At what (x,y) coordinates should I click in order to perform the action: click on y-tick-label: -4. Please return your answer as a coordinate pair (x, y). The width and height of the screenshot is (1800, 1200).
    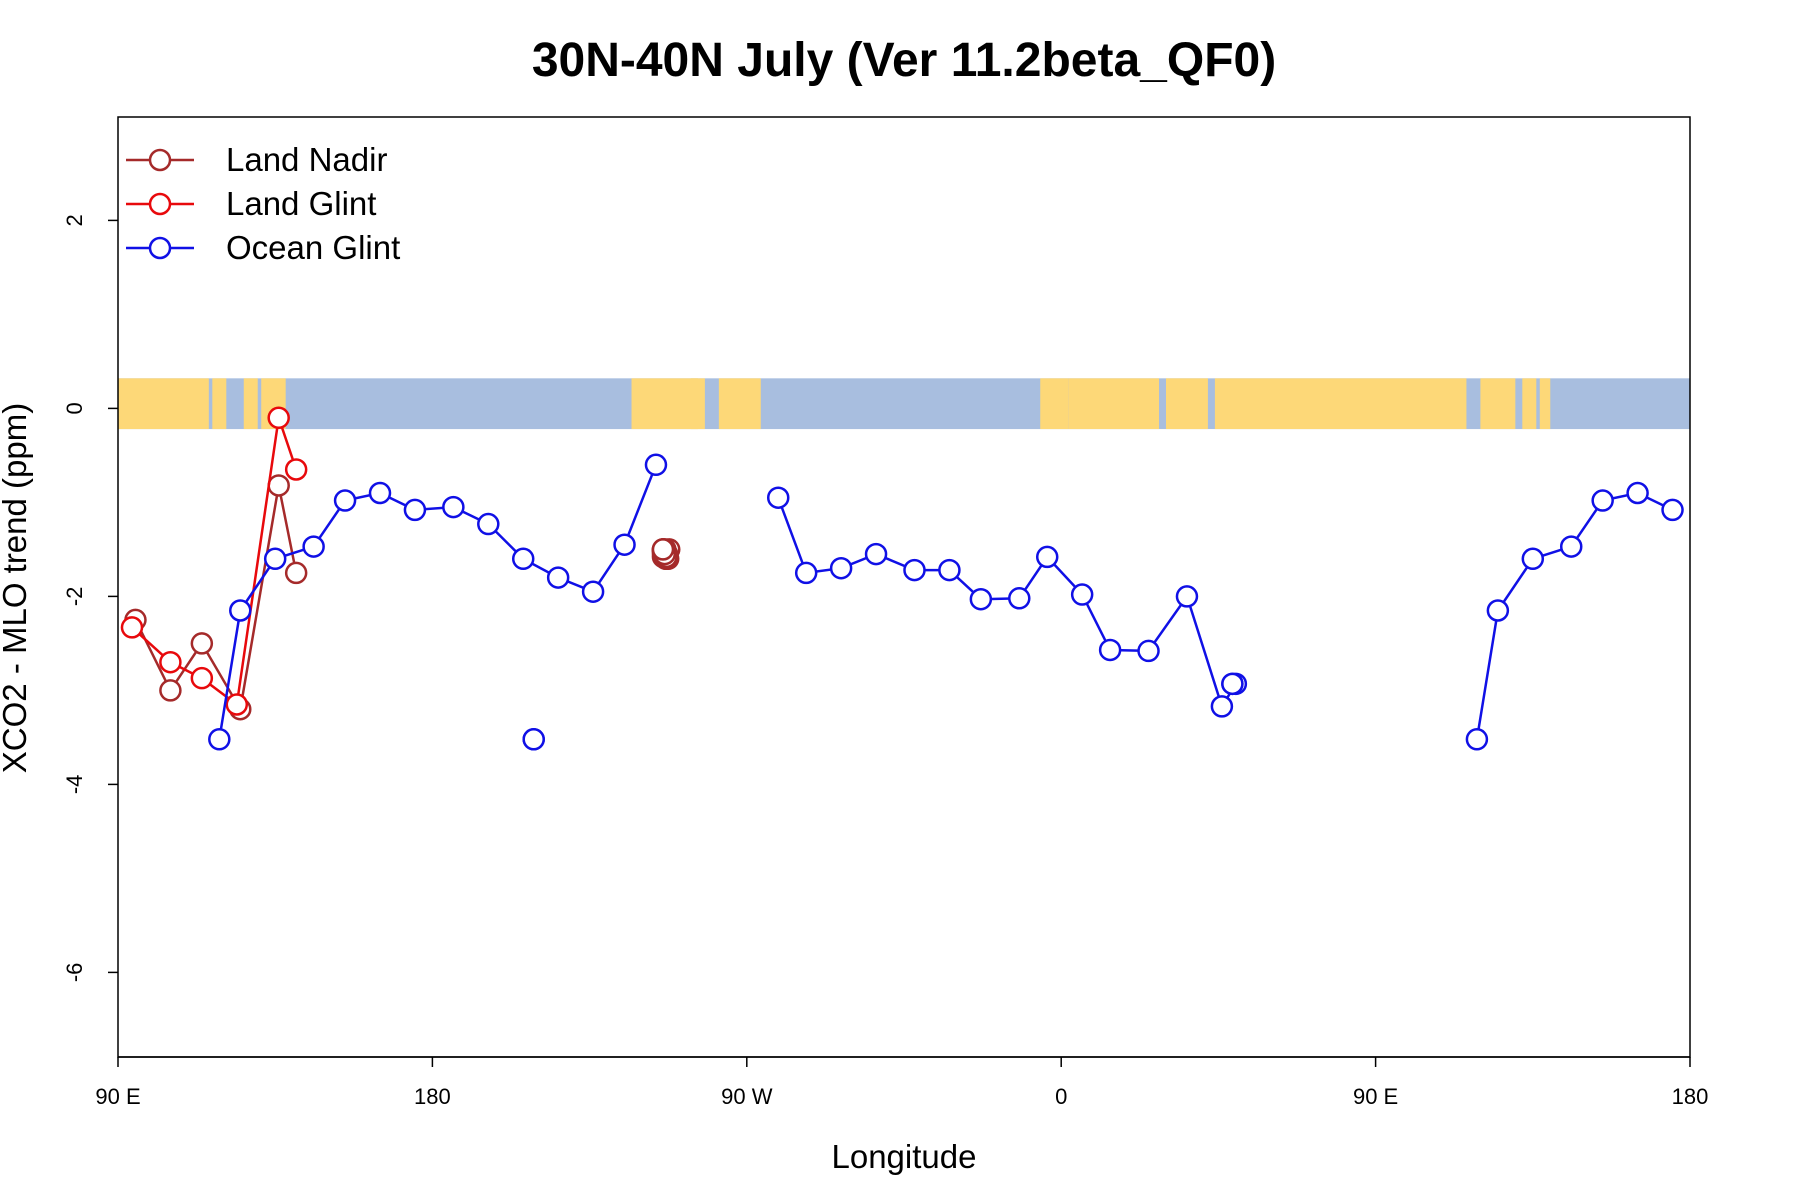
    Looking at the image, I should click on (74, 785).